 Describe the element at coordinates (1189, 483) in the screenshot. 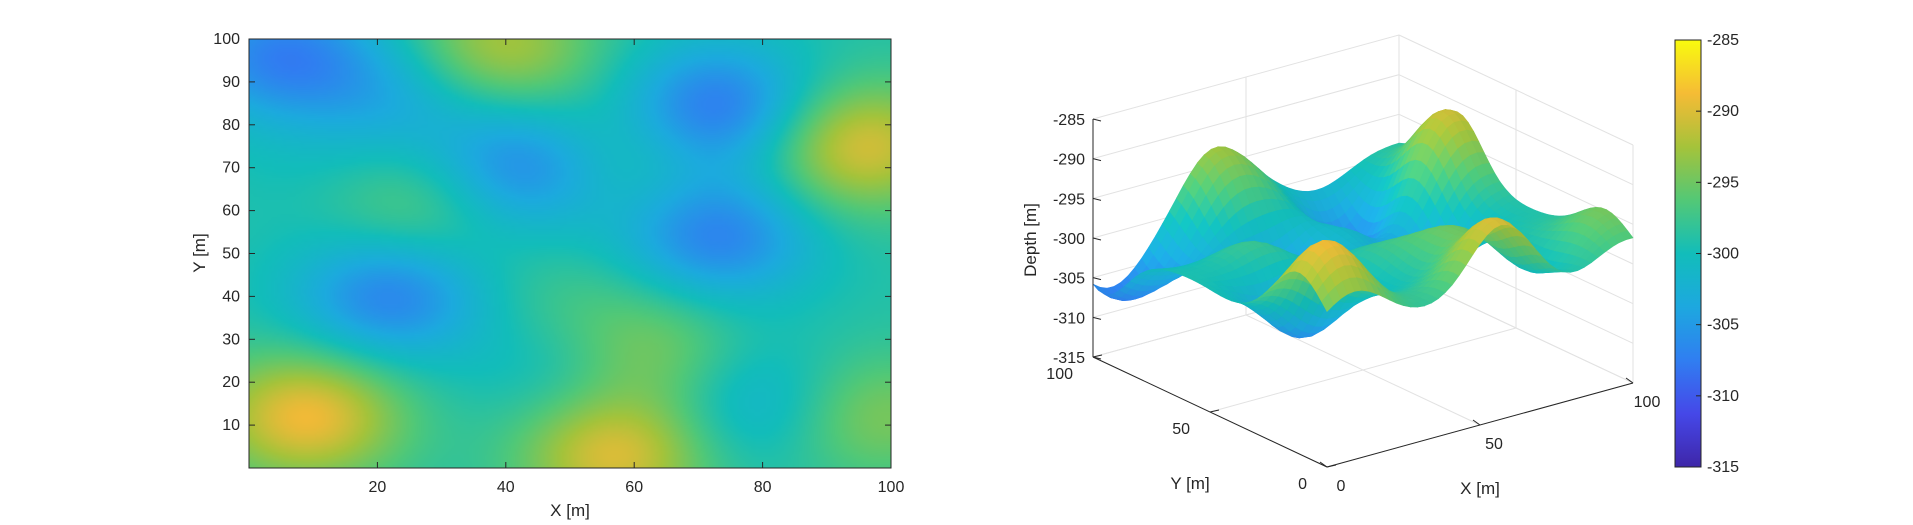

I see `surface-y-label: Y [m]` at that location.